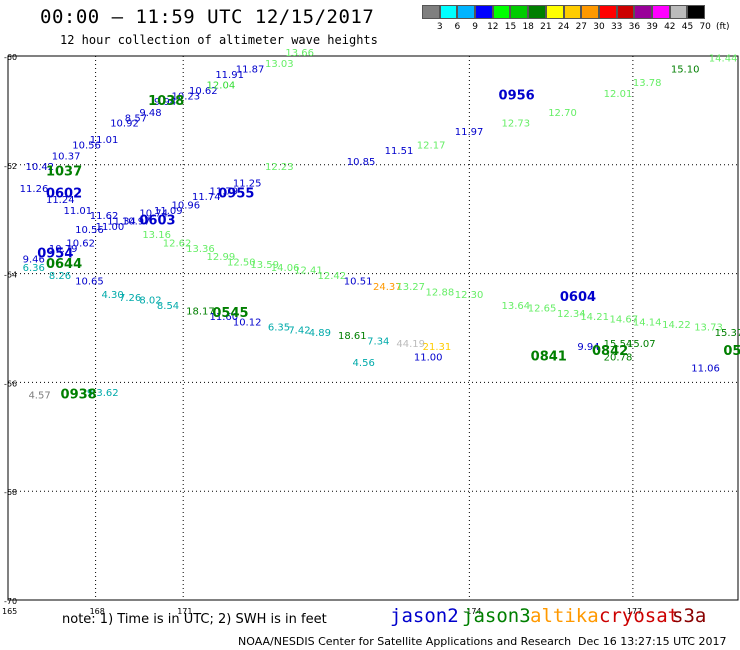 The image size is (740, 650). I want to click on pass-time-label: 0938, so click(79, 395).